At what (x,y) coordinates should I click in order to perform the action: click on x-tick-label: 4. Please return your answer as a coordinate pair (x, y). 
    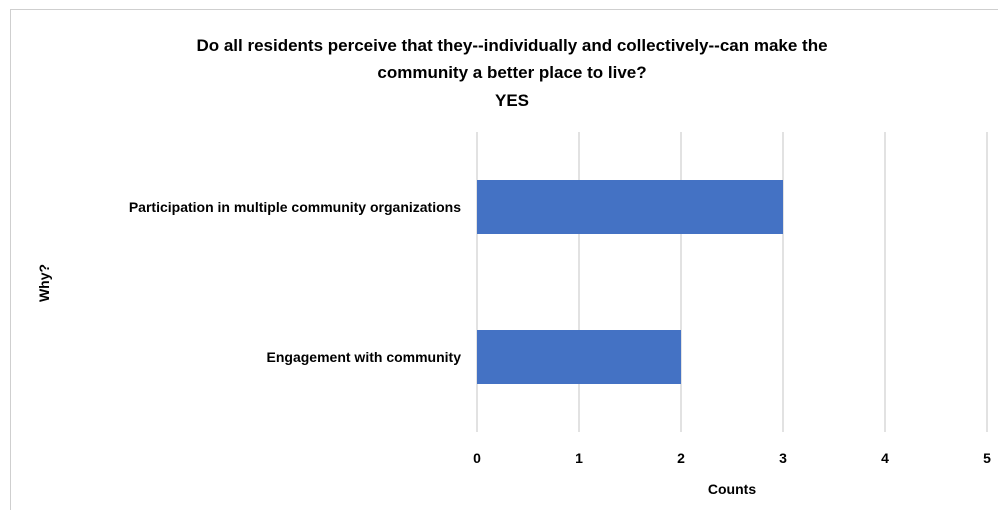
    Looking at the image, I should click on (885, 458).